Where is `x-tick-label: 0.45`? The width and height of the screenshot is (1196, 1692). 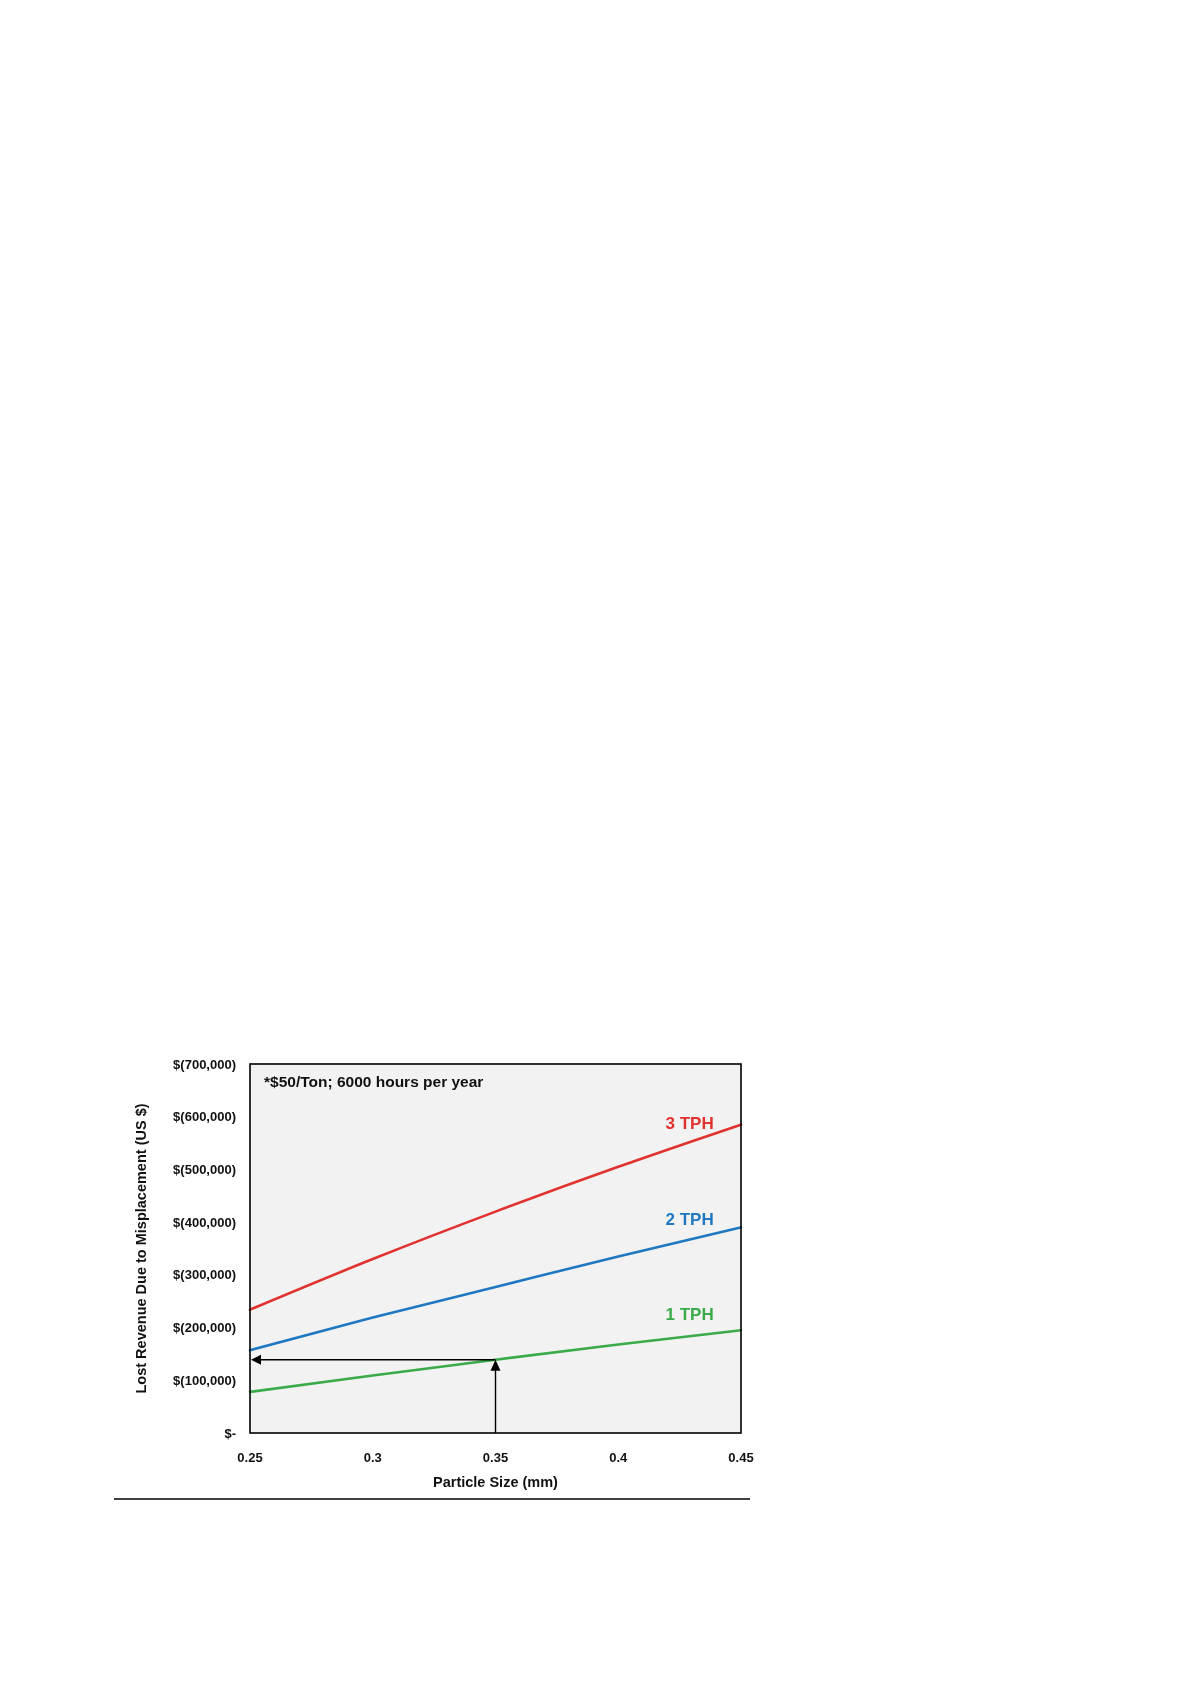
x-tick-label: 0.45 is located at coordinates (741, 1457).